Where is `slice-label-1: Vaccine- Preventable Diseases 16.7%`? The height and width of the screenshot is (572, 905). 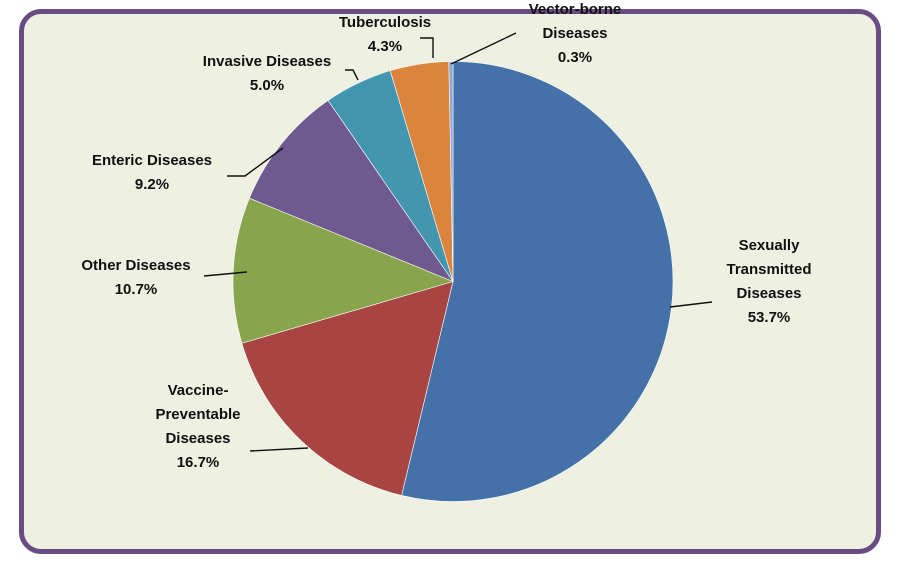 slice-label-1: Vaccine- Preventable Diseases 16.7% is located at coordinates (197, 426).